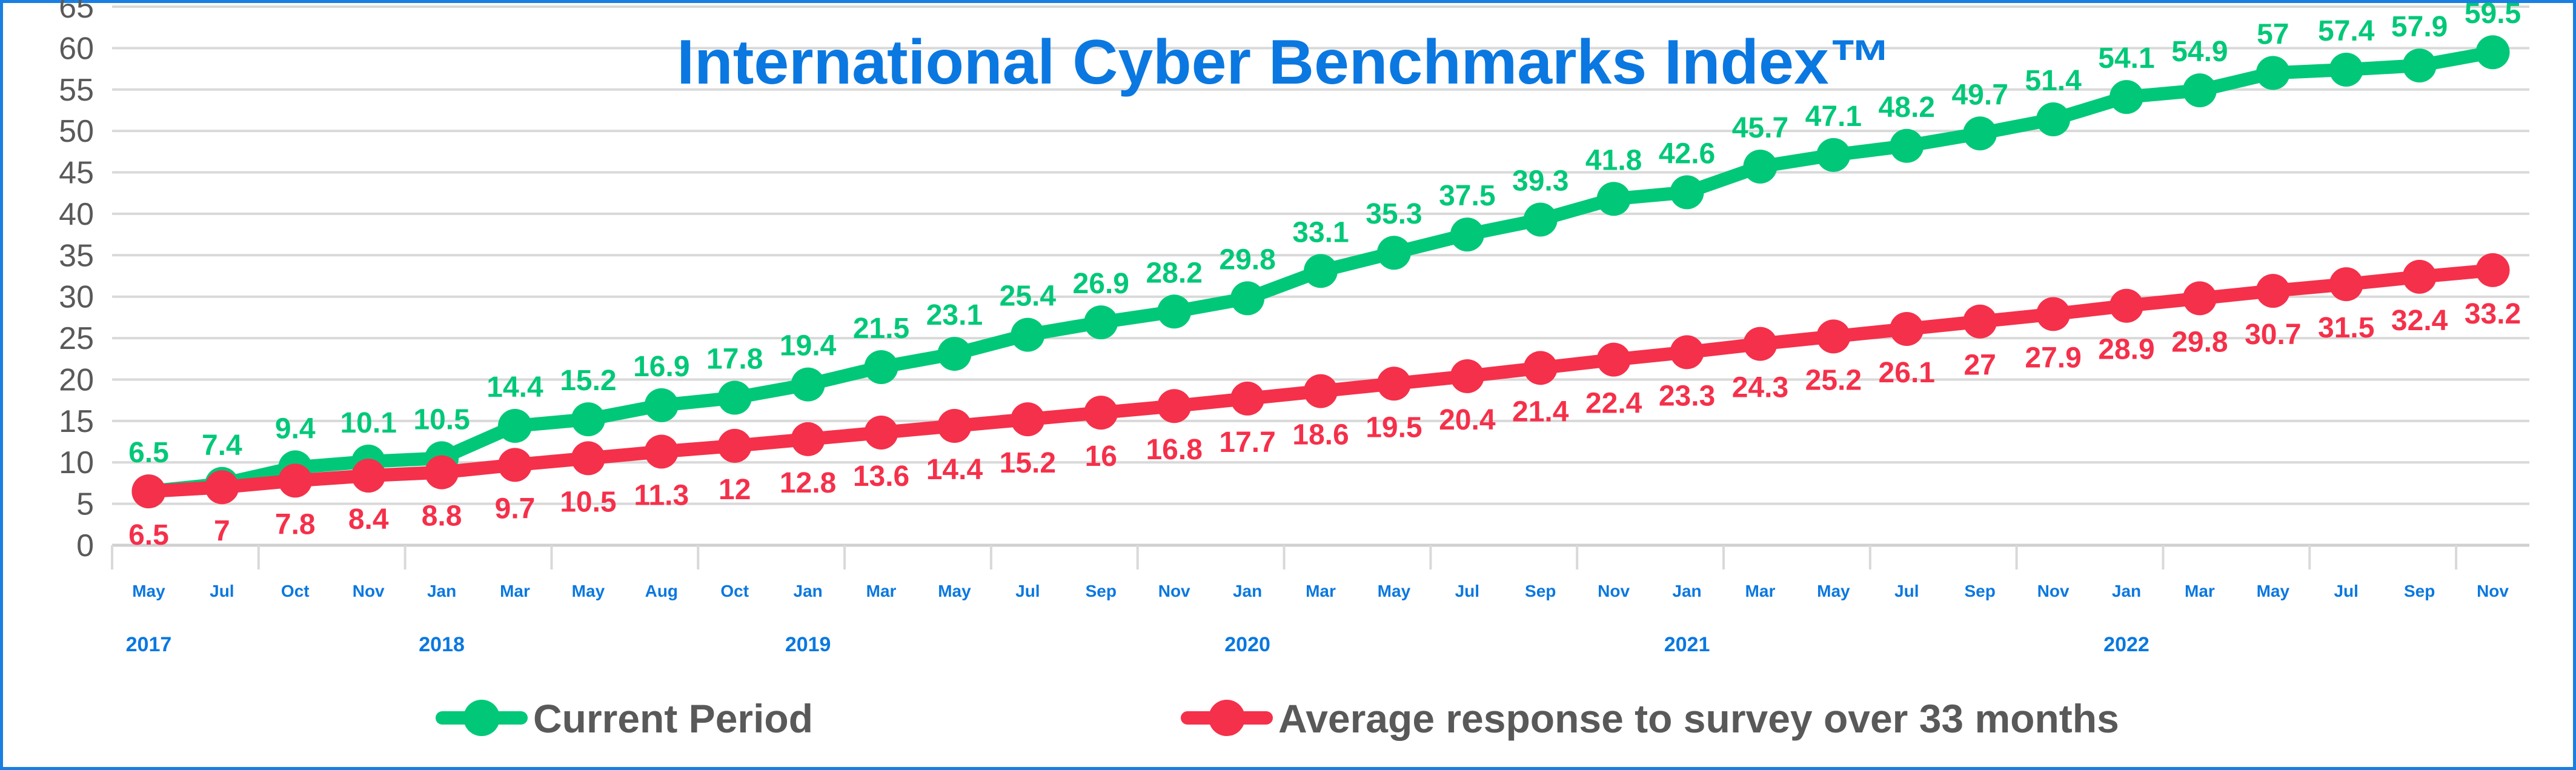  I want to click on x-year-label: 2020, so click(1247, 644).